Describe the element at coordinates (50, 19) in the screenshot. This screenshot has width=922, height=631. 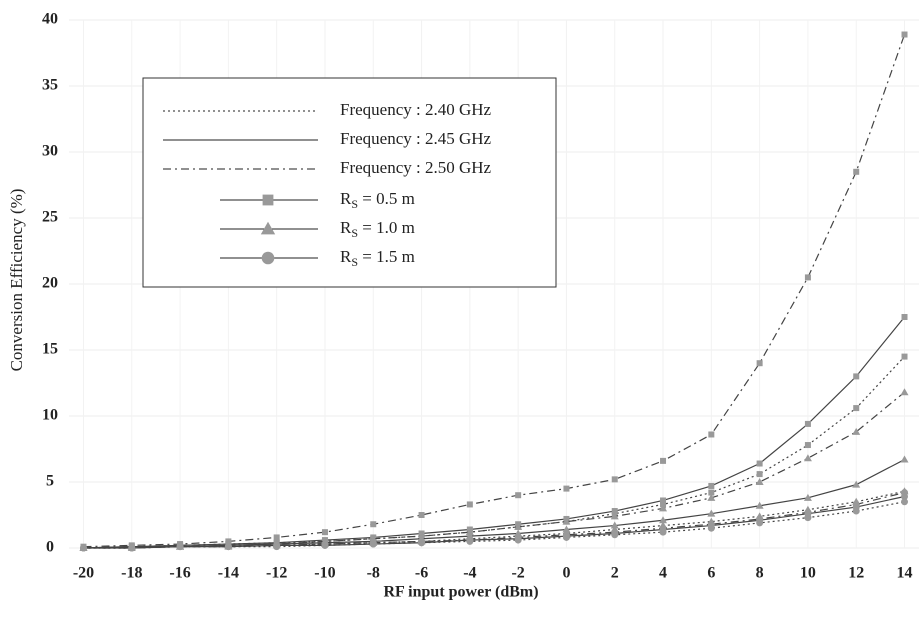
I see `y-tick-label: 40` at that location.